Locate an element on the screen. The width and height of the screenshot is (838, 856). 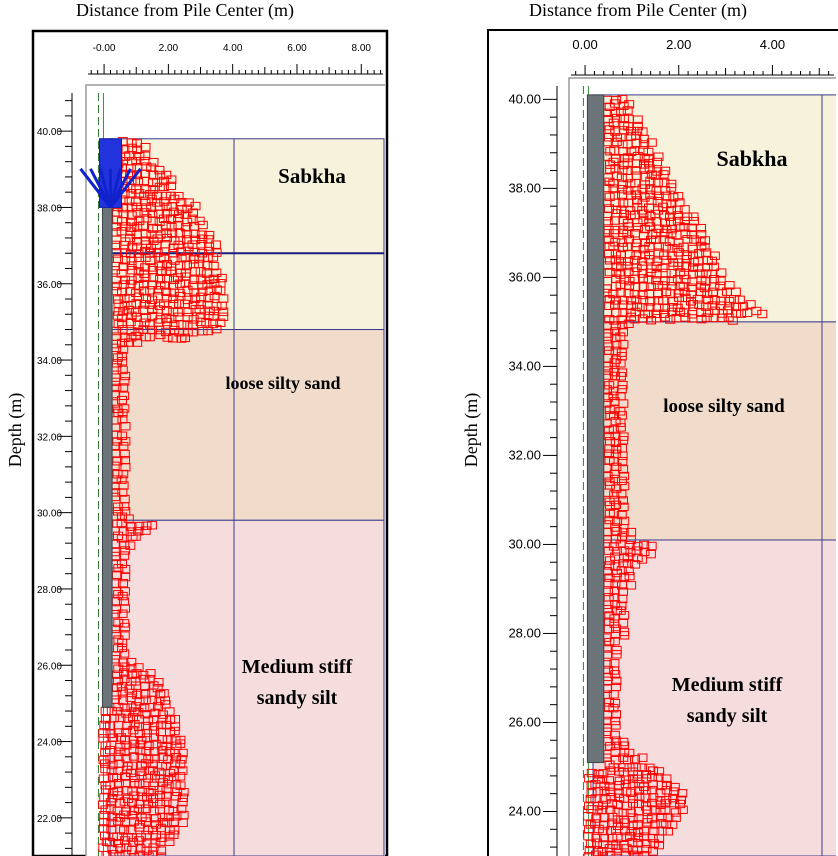
chart-2-y-tick-label: 32.00 is located at coordinates (524, 454).